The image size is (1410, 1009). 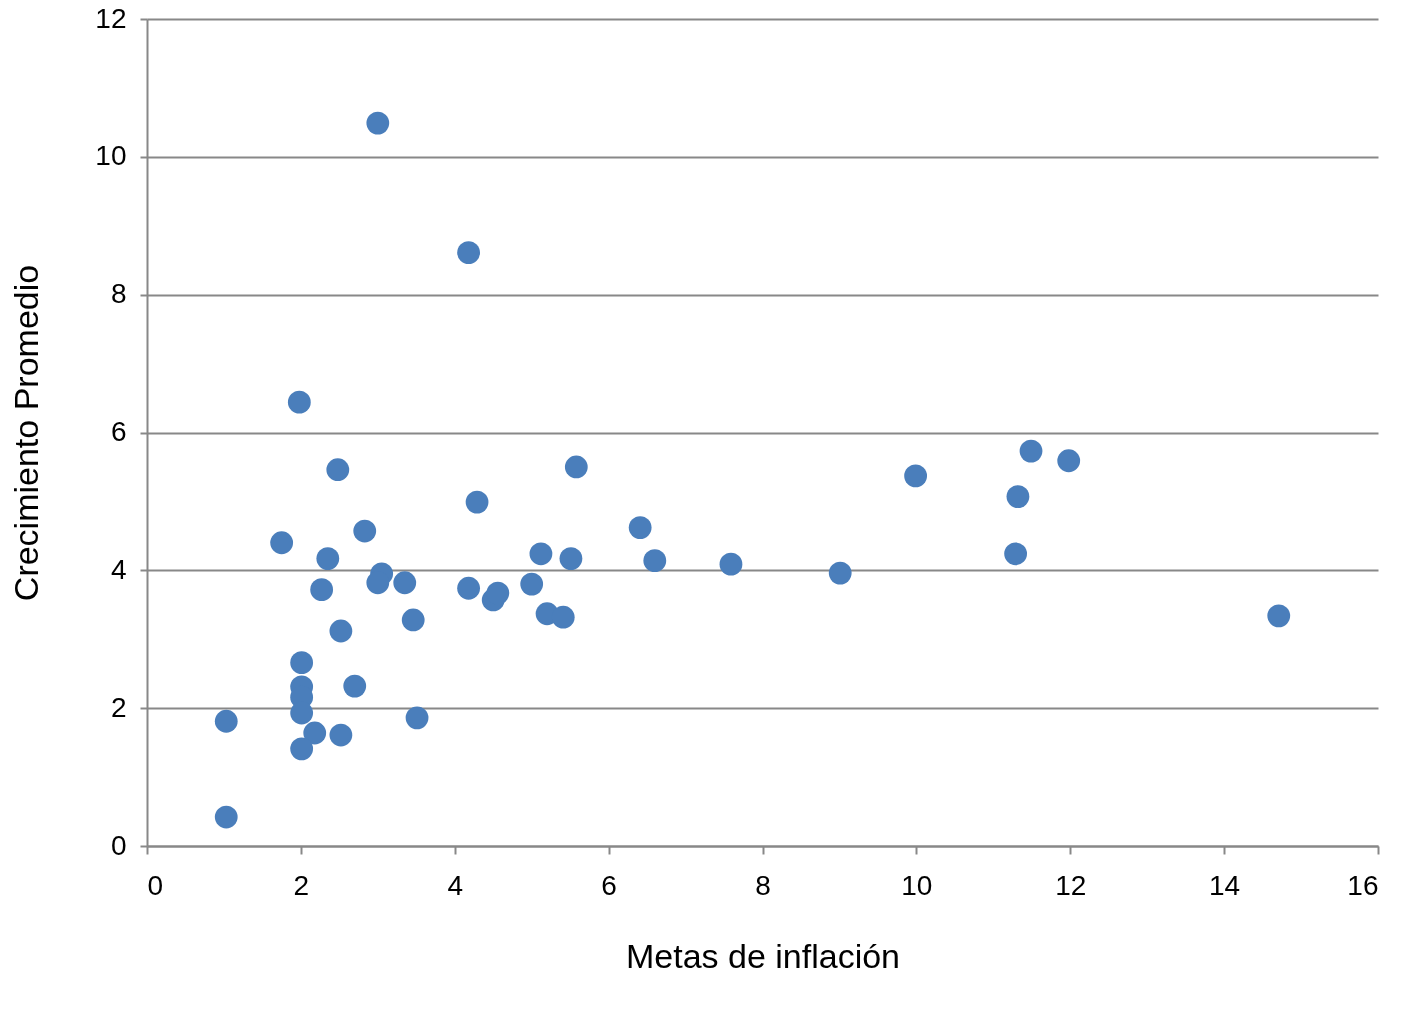 What do you see at coordinates (917, 885) in the screenshot?
I see `x-tick-label: 10` at bounding box center [917, 885].